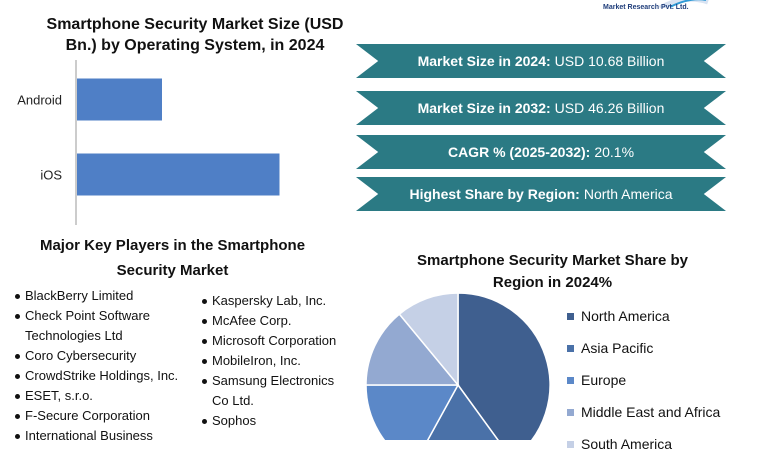 This screenshot has height=460, width=780. I want to click on legend-label: South America, so click(627, 444).